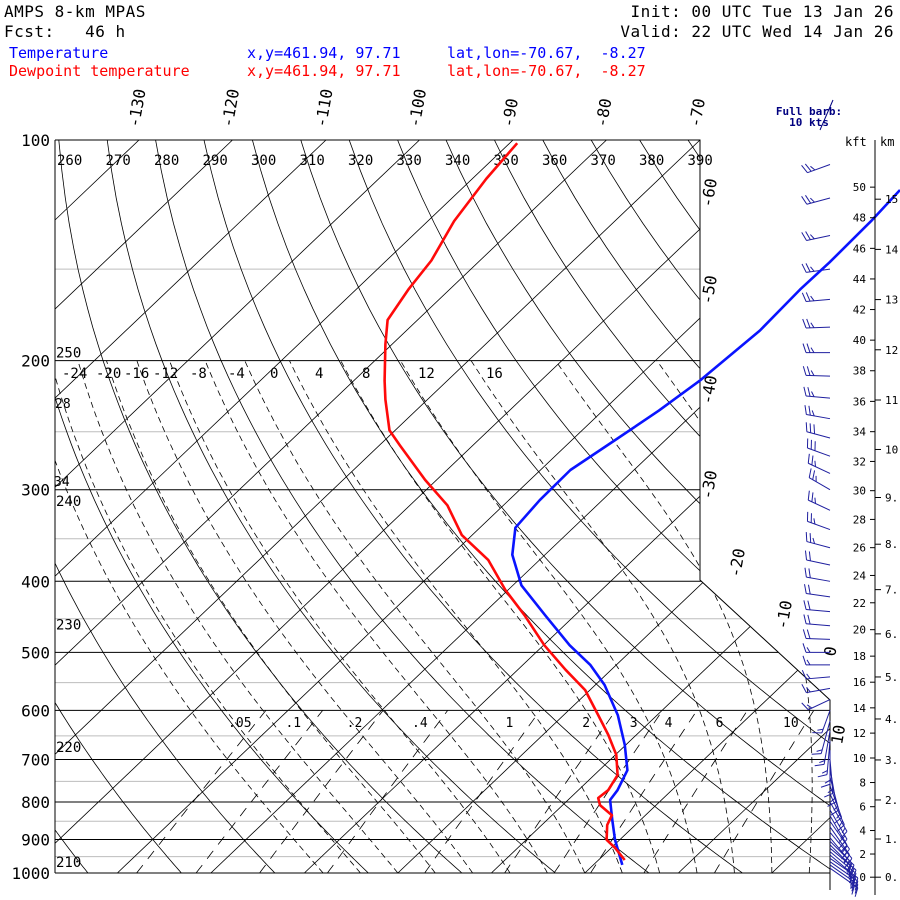  Describe the element at coordinates (859, 401) in the screenshot. I see `kft-tick-label: 36` at that location.